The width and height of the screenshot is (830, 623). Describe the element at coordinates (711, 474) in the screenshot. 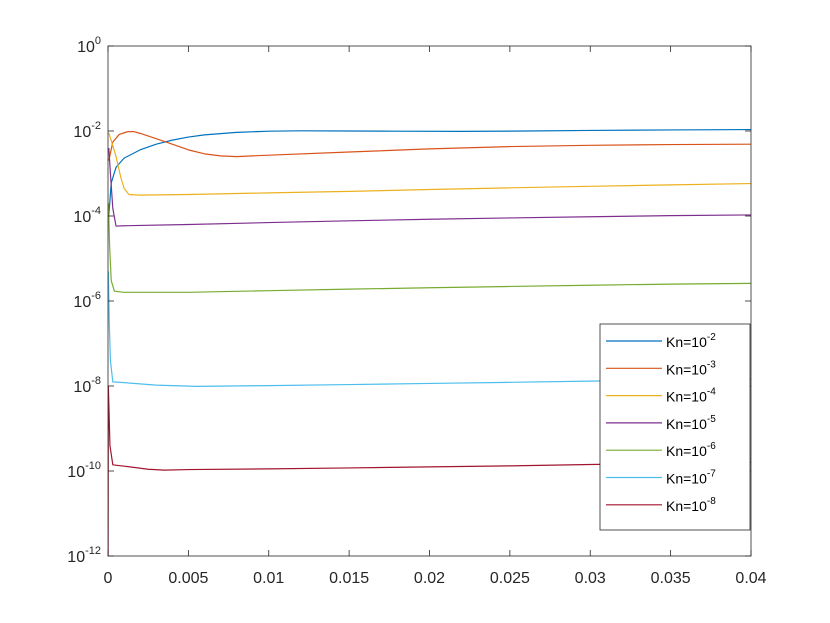

I see `legend-label-exponent: -7` at that location.